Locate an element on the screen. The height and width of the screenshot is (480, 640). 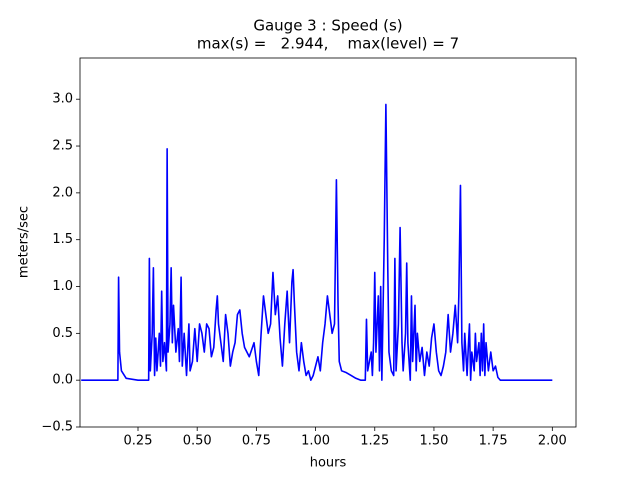
y-axis-label: meters/sec is located at coordinates (24, 242).